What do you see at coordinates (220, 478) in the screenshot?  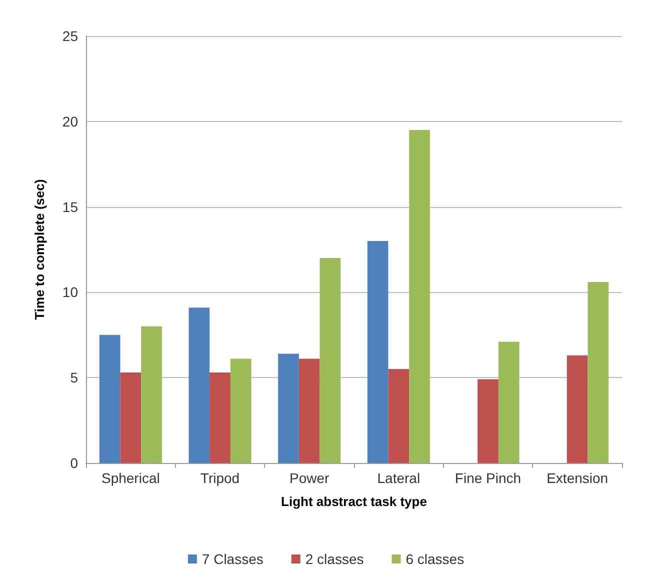 I see `x-tick-label: Tripod` at bounding box center [220, 478].